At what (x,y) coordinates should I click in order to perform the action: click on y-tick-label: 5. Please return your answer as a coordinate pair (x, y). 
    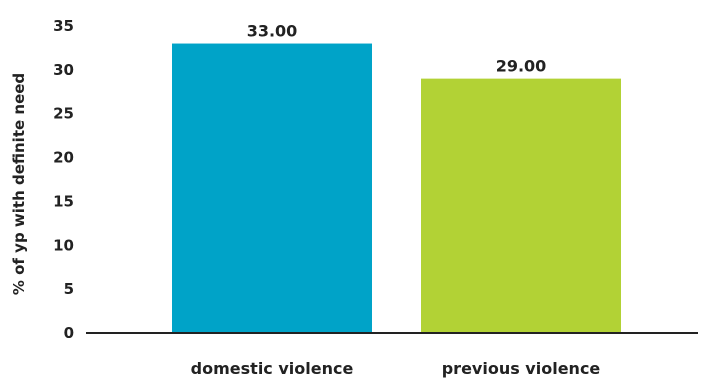
    Looking at the image, I should click on (69, 289).